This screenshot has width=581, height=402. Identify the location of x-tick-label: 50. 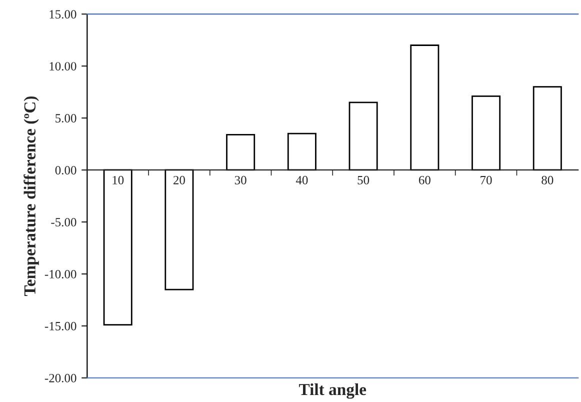
(364, 180).